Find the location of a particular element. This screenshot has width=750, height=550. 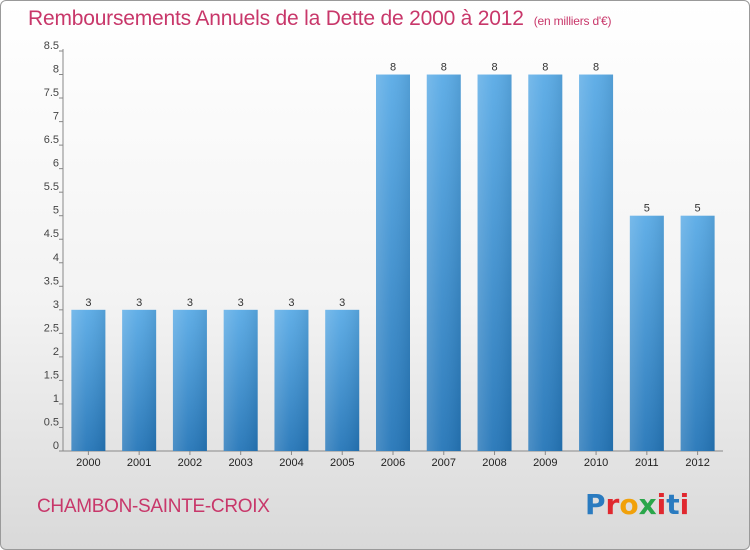

x-tick-label: 2012 is located at coordinates (697, 463).